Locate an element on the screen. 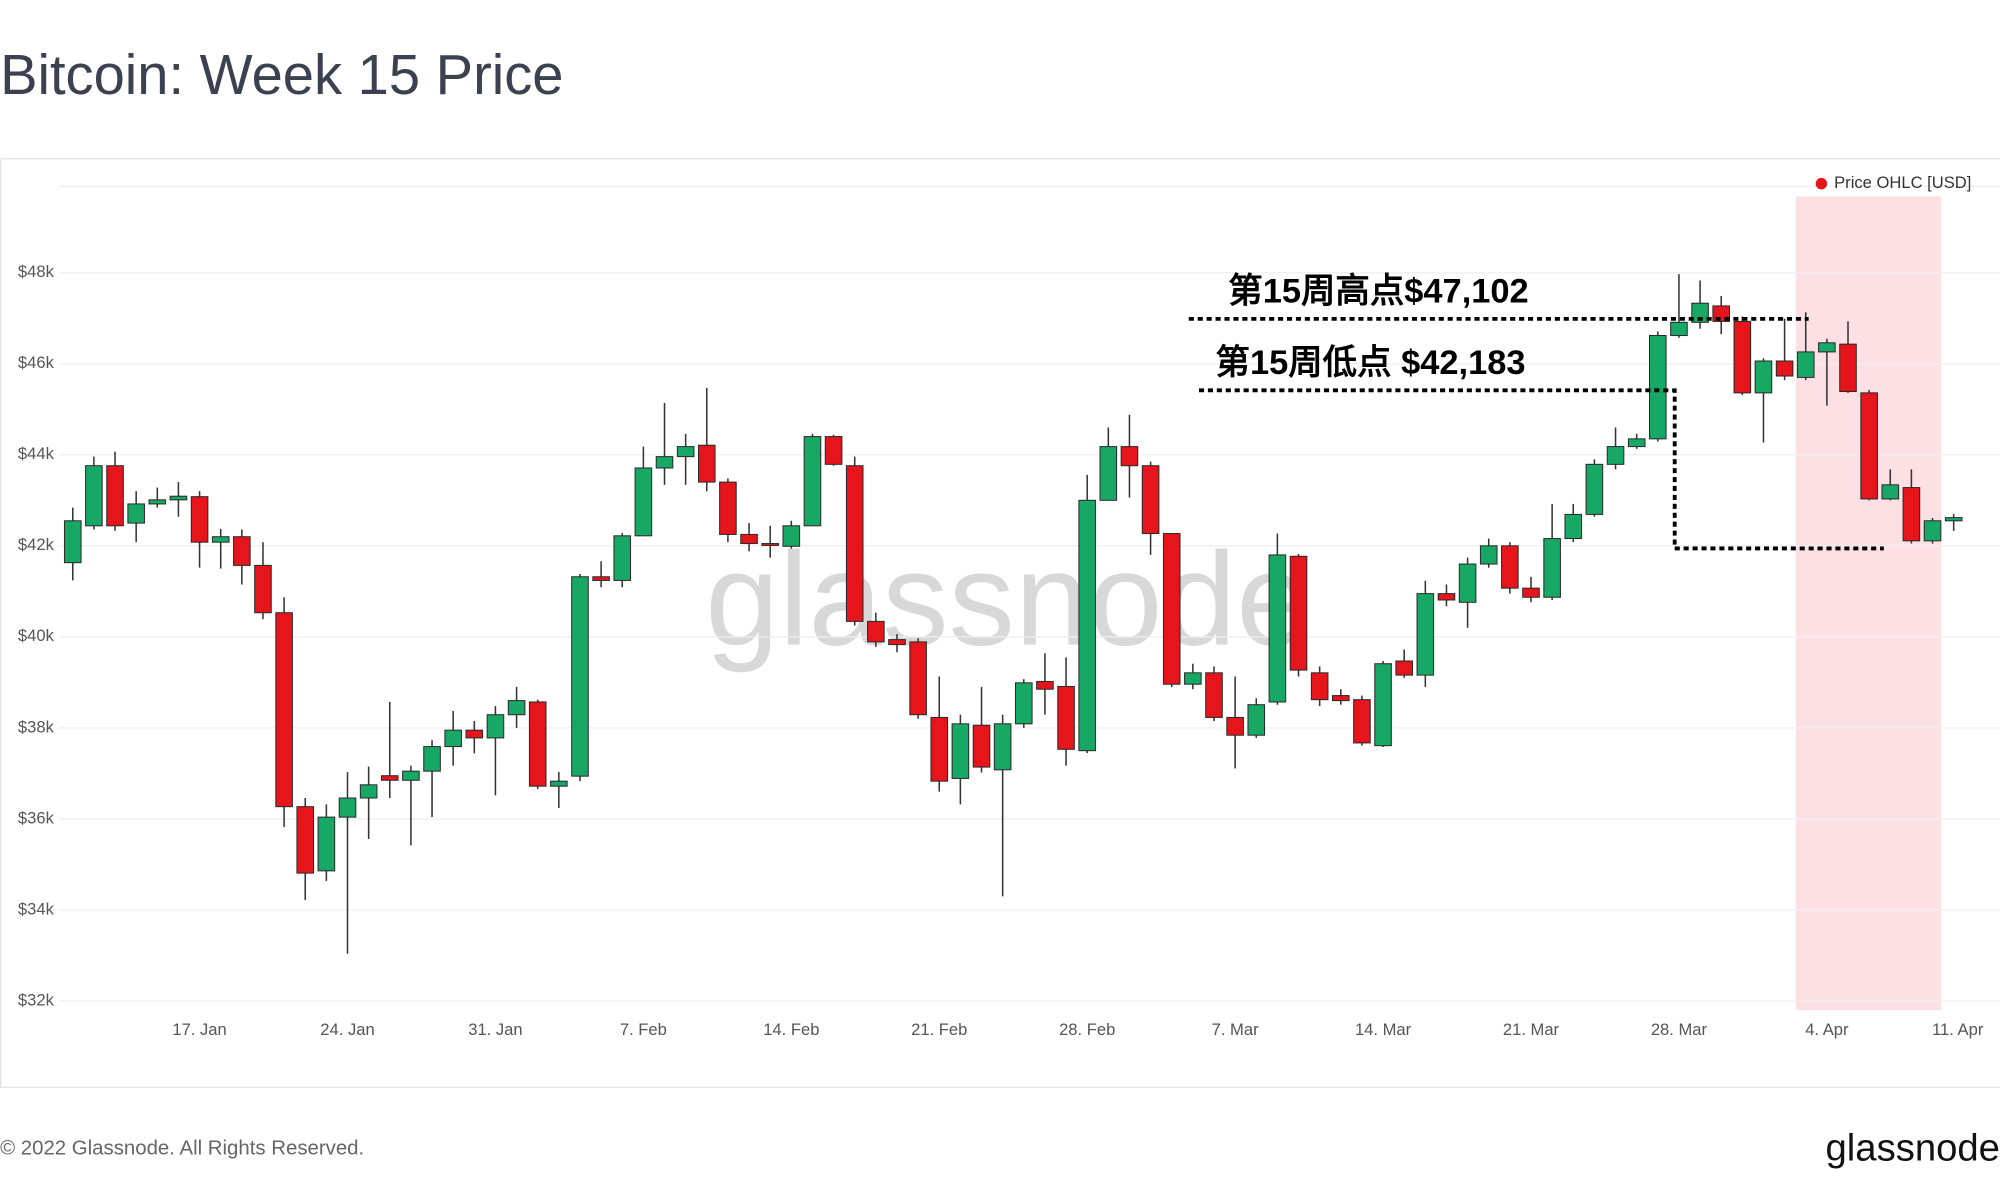 The image size is (2000, 1204). x-tick-label: 4. Apr is located at coordinates (1827, 1029).